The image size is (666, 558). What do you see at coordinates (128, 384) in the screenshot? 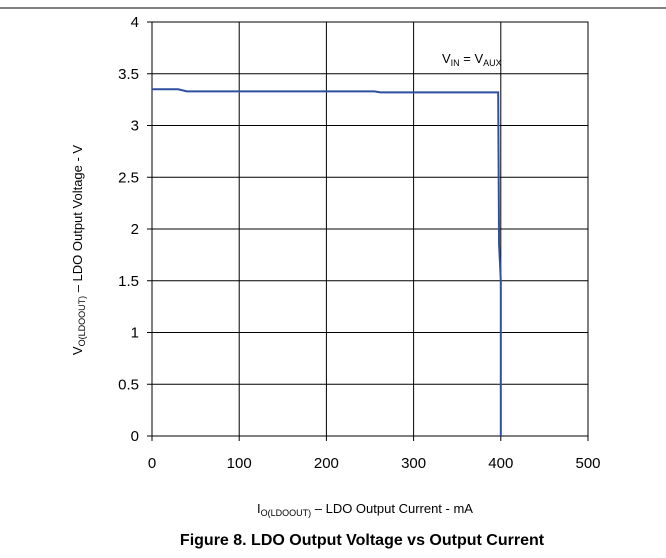
I see `y-tick-label: 0.5` at bounding box center [128, 384].